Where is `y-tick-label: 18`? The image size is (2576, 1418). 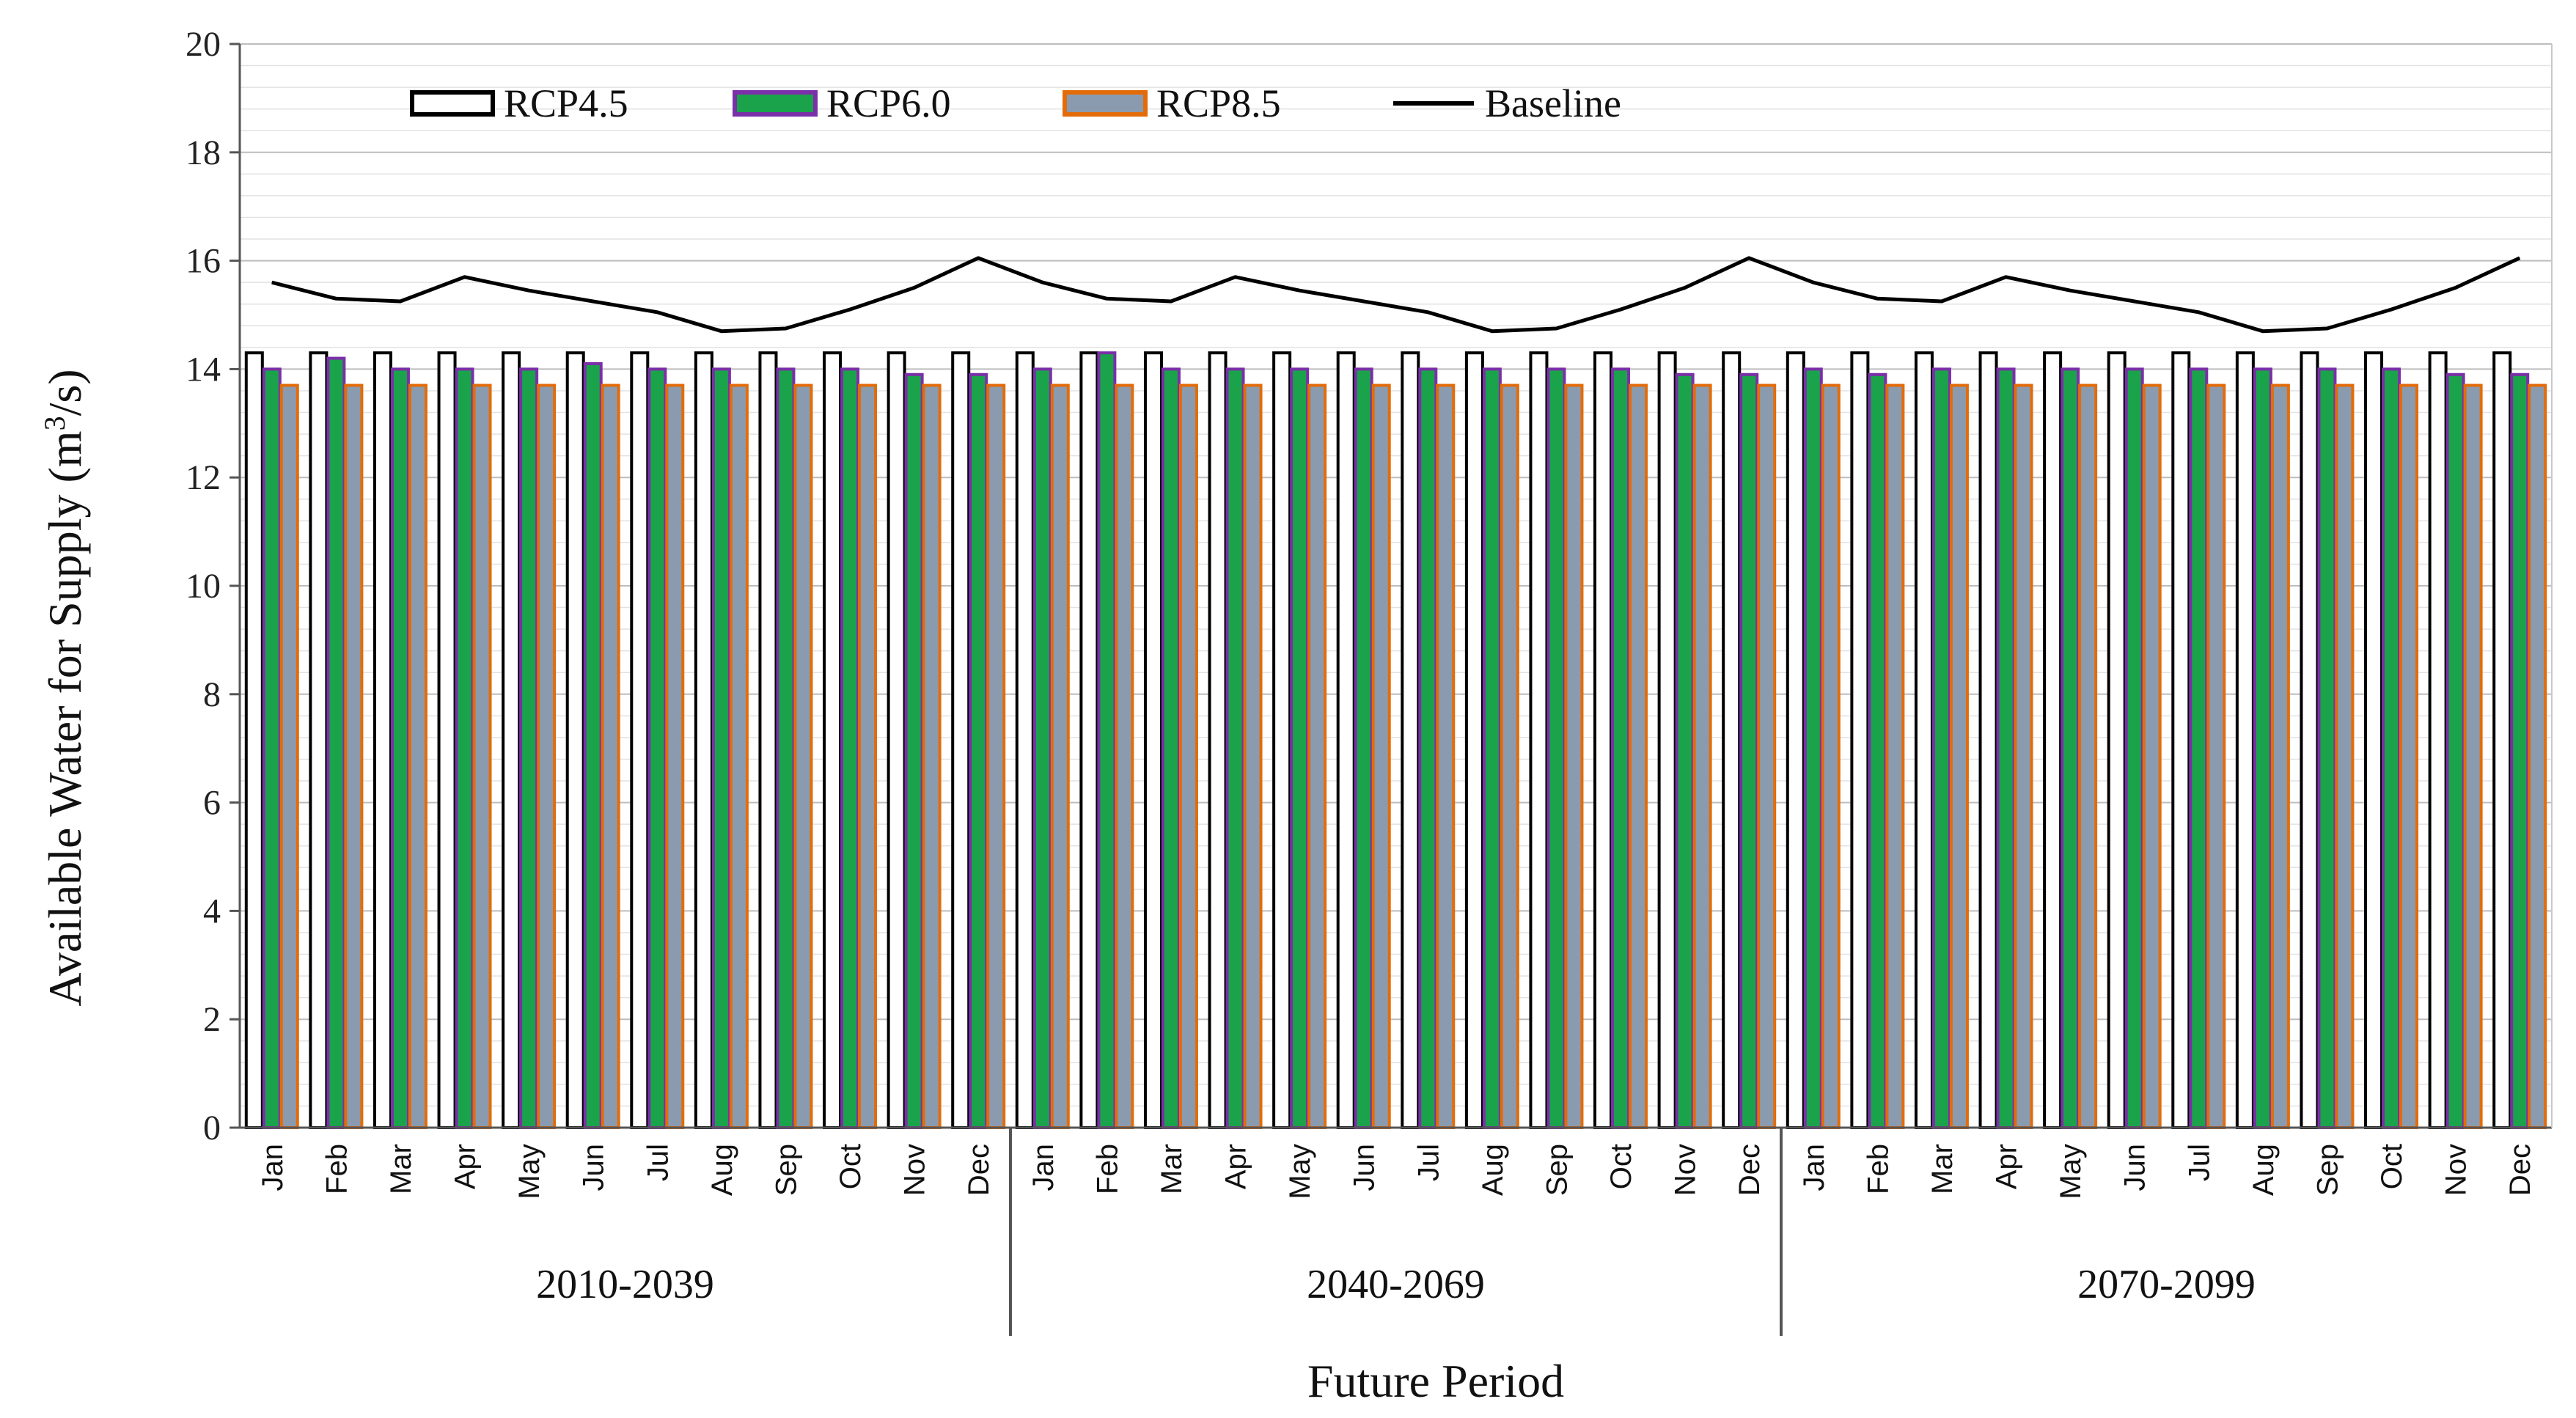
y-tick-label: 18 is located at coordinates (203, 152).